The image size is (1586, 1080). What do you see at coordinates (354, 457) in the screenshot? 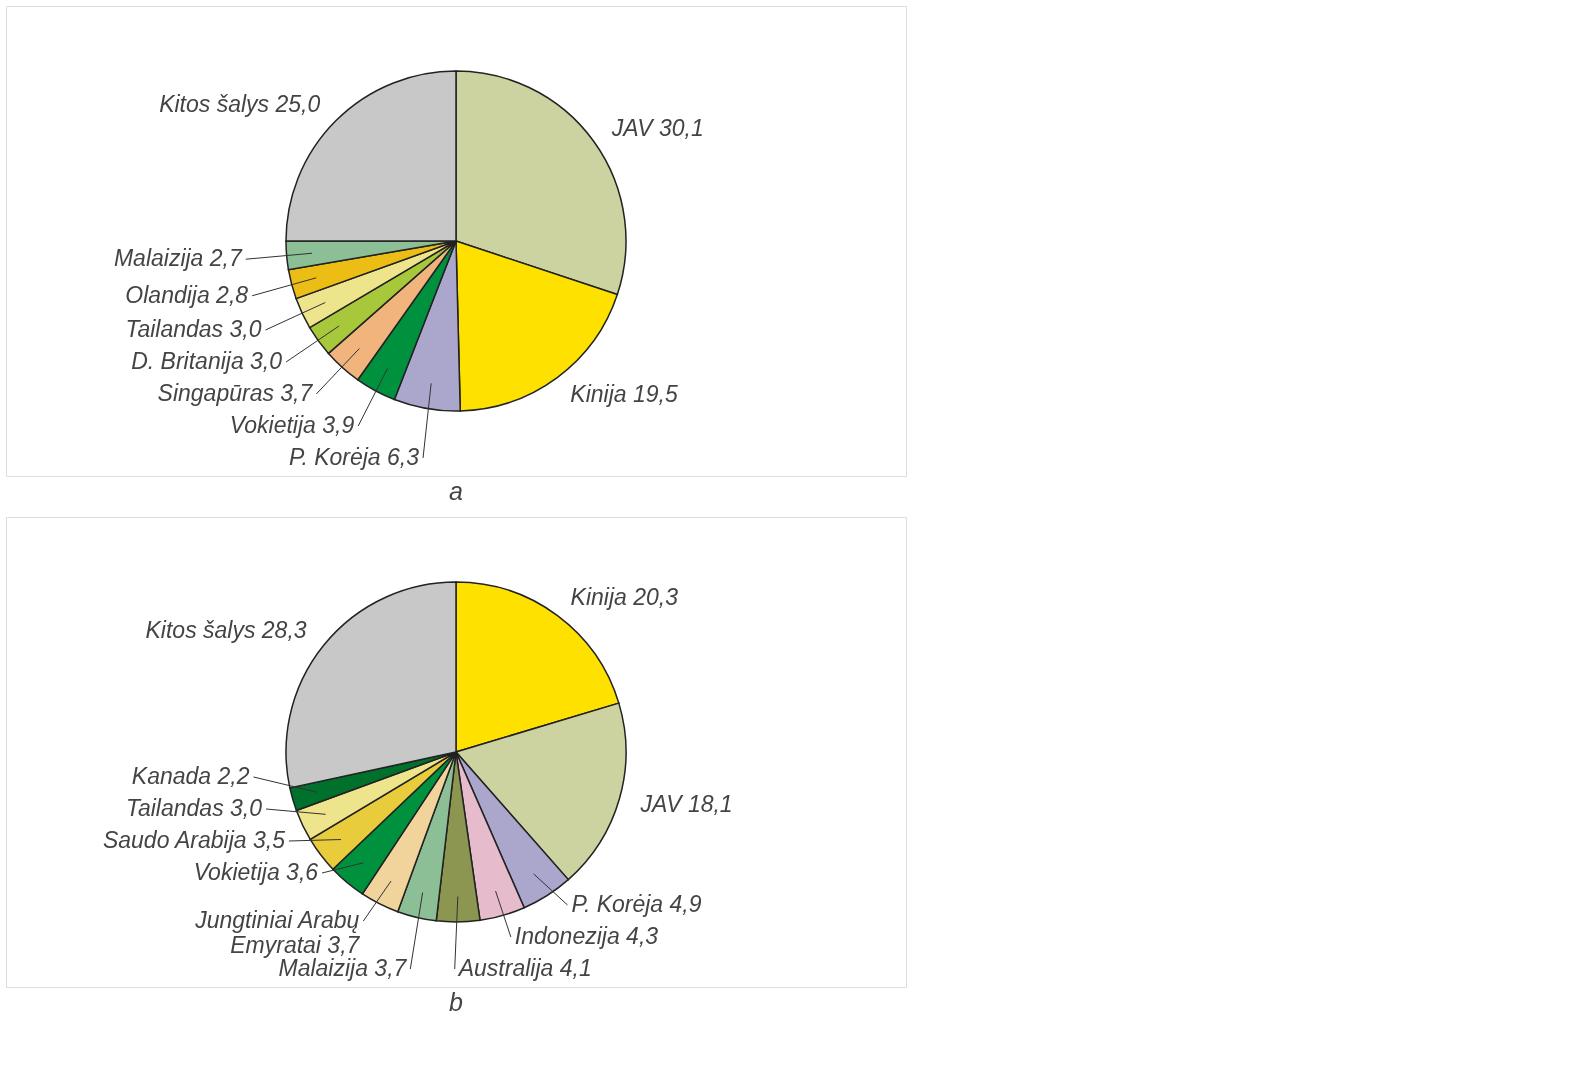
I see `slice-label: P. Korėja 6,3` at bounding box center [354, 457].